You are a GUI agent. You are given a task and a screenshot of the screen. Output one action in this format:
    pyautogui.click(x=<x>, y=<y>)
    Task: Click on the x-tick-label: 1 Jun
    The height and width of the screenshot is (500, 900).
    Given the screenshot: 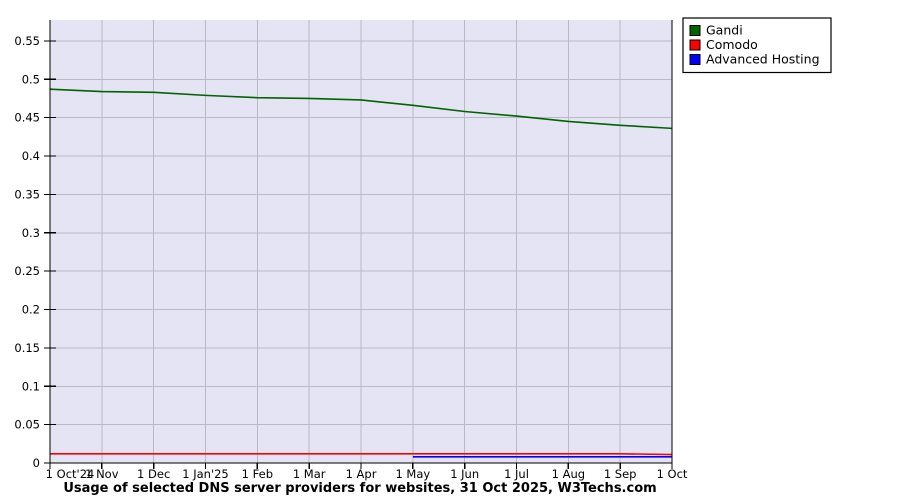 What is the action you would take?
    pyautogui.click(x=464, y=474)
    